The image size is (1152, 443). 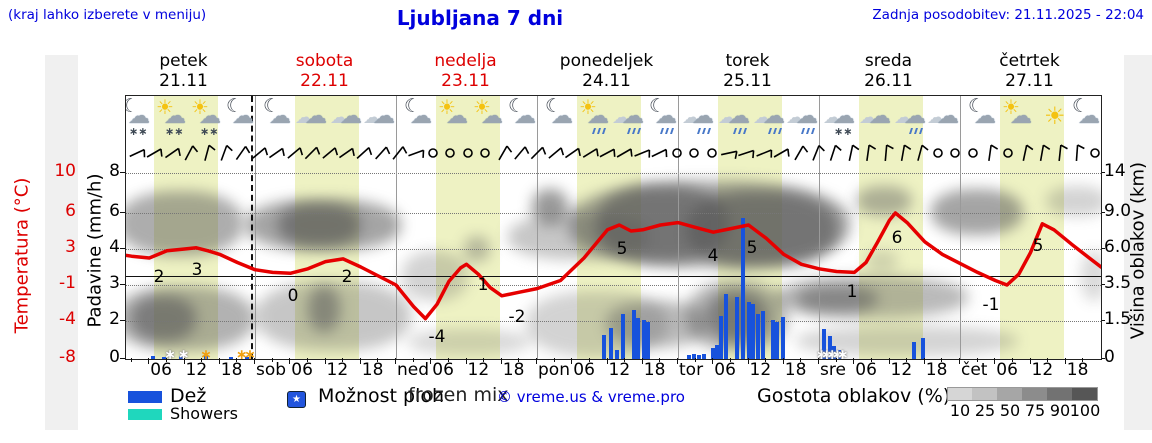 I want to click on cloud-tick-label: 9.0, so click(x=1118, y=211).